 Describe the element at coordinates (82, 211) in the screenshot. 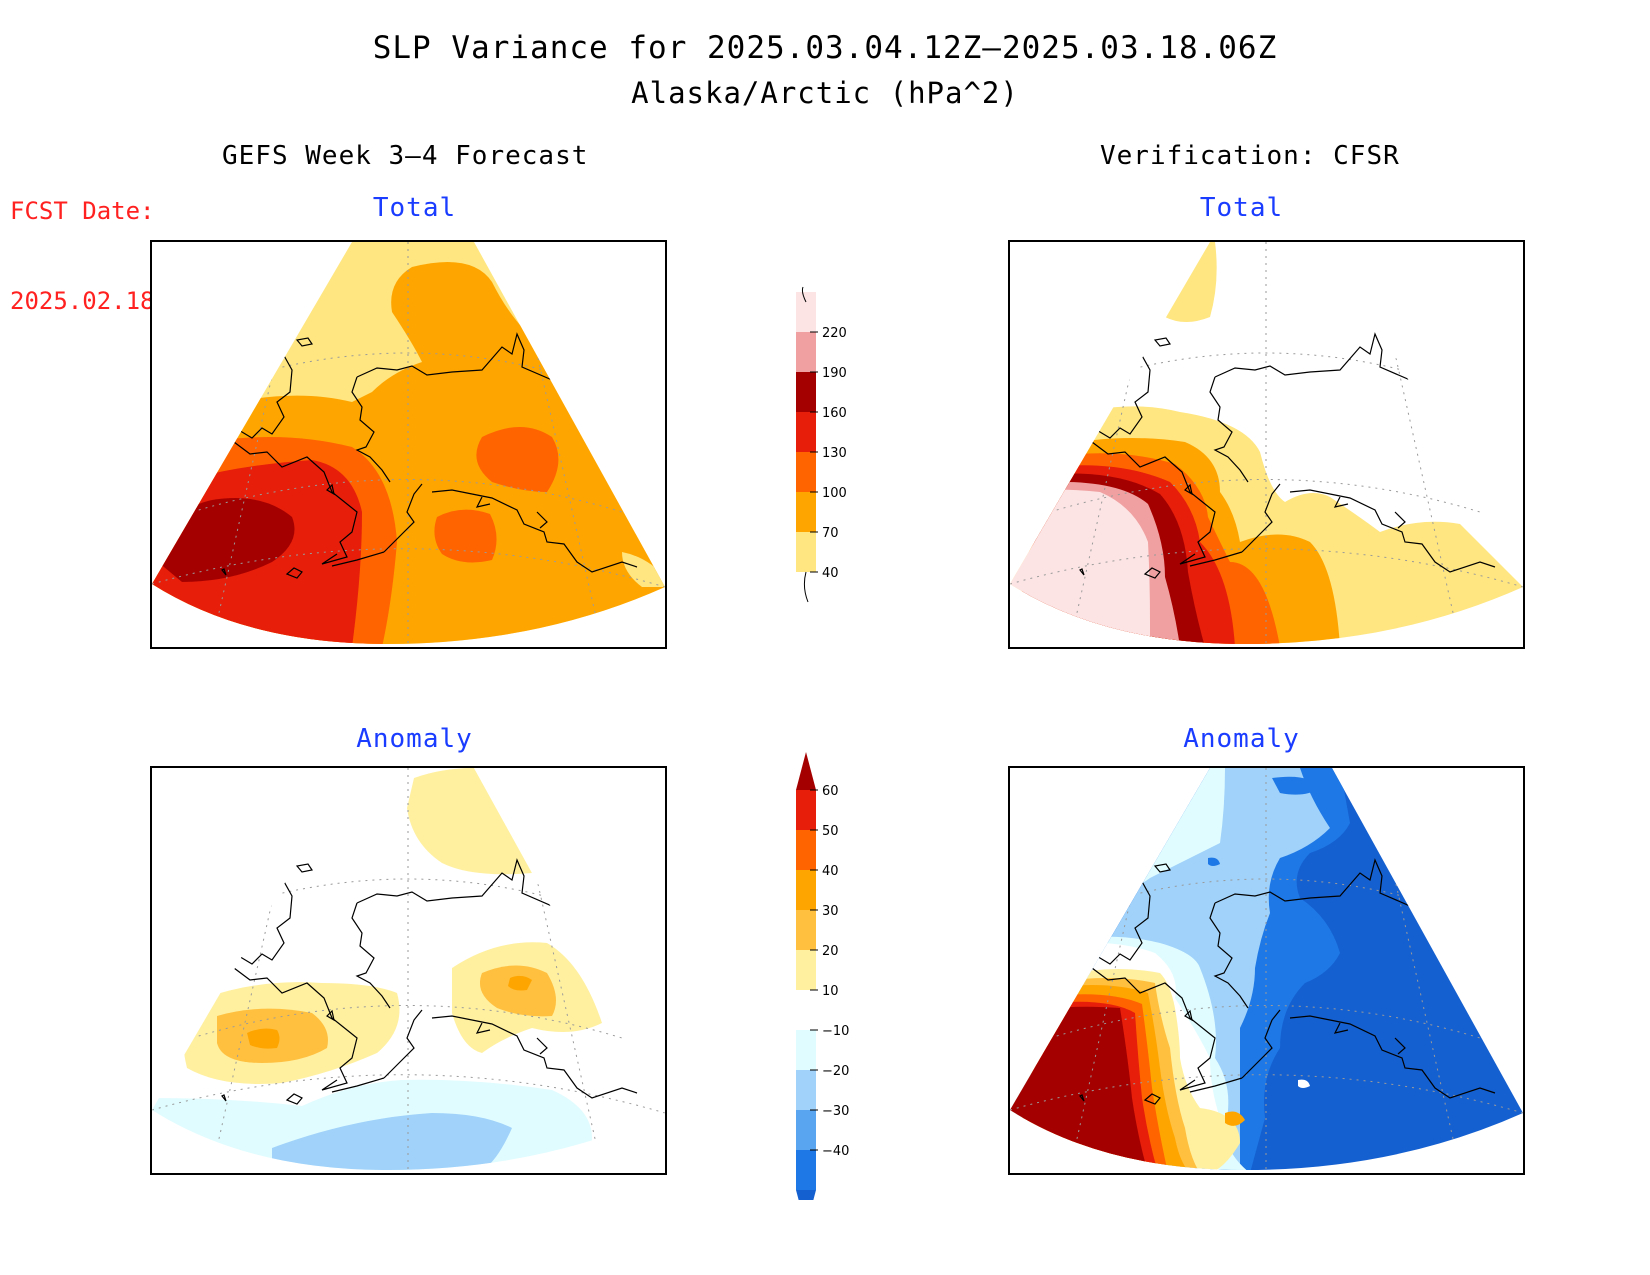

I see `fcst-label-text: FCST Date:` at that location.